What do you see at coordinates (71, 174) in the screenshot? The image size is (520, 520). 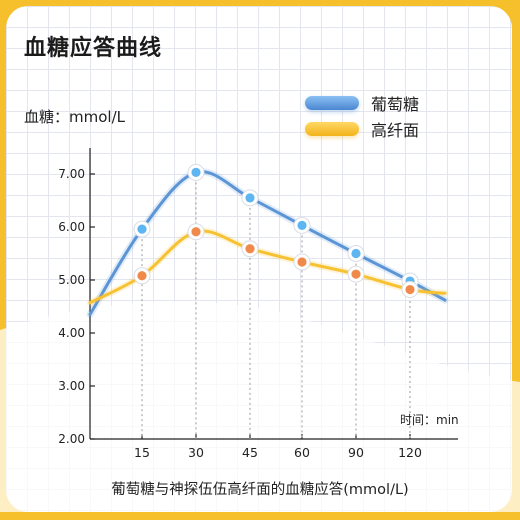 I see `y-tick-label: 7.00` at bounding box center [71, 174].